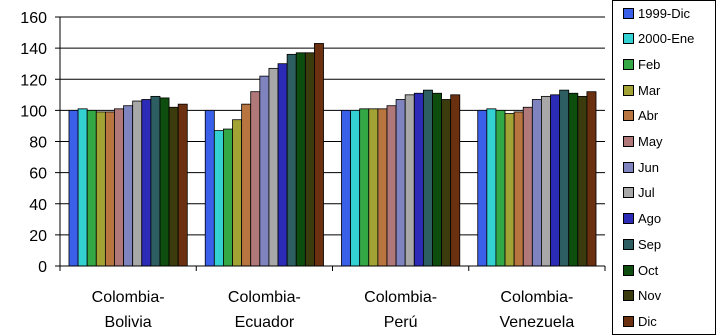 Image resolution: width=721 pixels, height=336 pixels. What do you see at coordinates (38, 236) in the screenshot?
I see `y-tick-label: 20` at bounding box center [38, 236].